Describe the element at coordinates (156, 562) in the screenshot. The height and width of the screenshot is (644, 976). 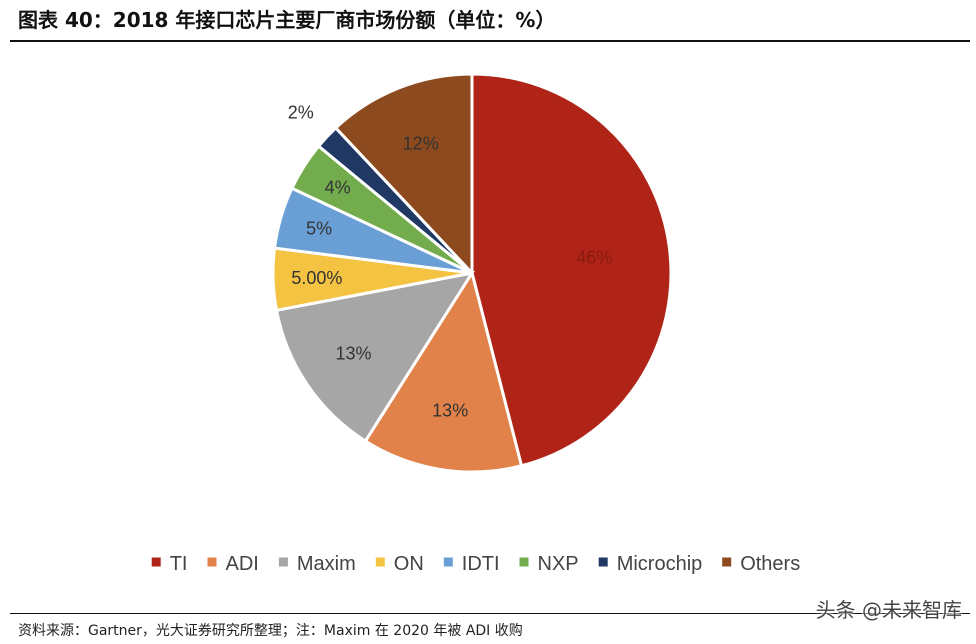
I see `legend-swatch-ti` at that location.